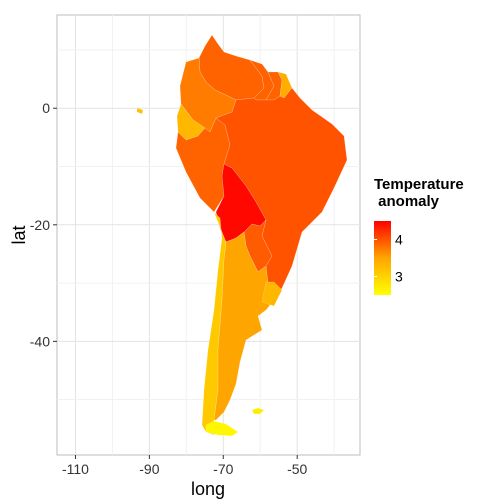 This screenshot has width=504, height=504. Describe the element at coordinates (419, 235) in the screenshot. I see `legend: Temperature anomaly 4 3` at that location.